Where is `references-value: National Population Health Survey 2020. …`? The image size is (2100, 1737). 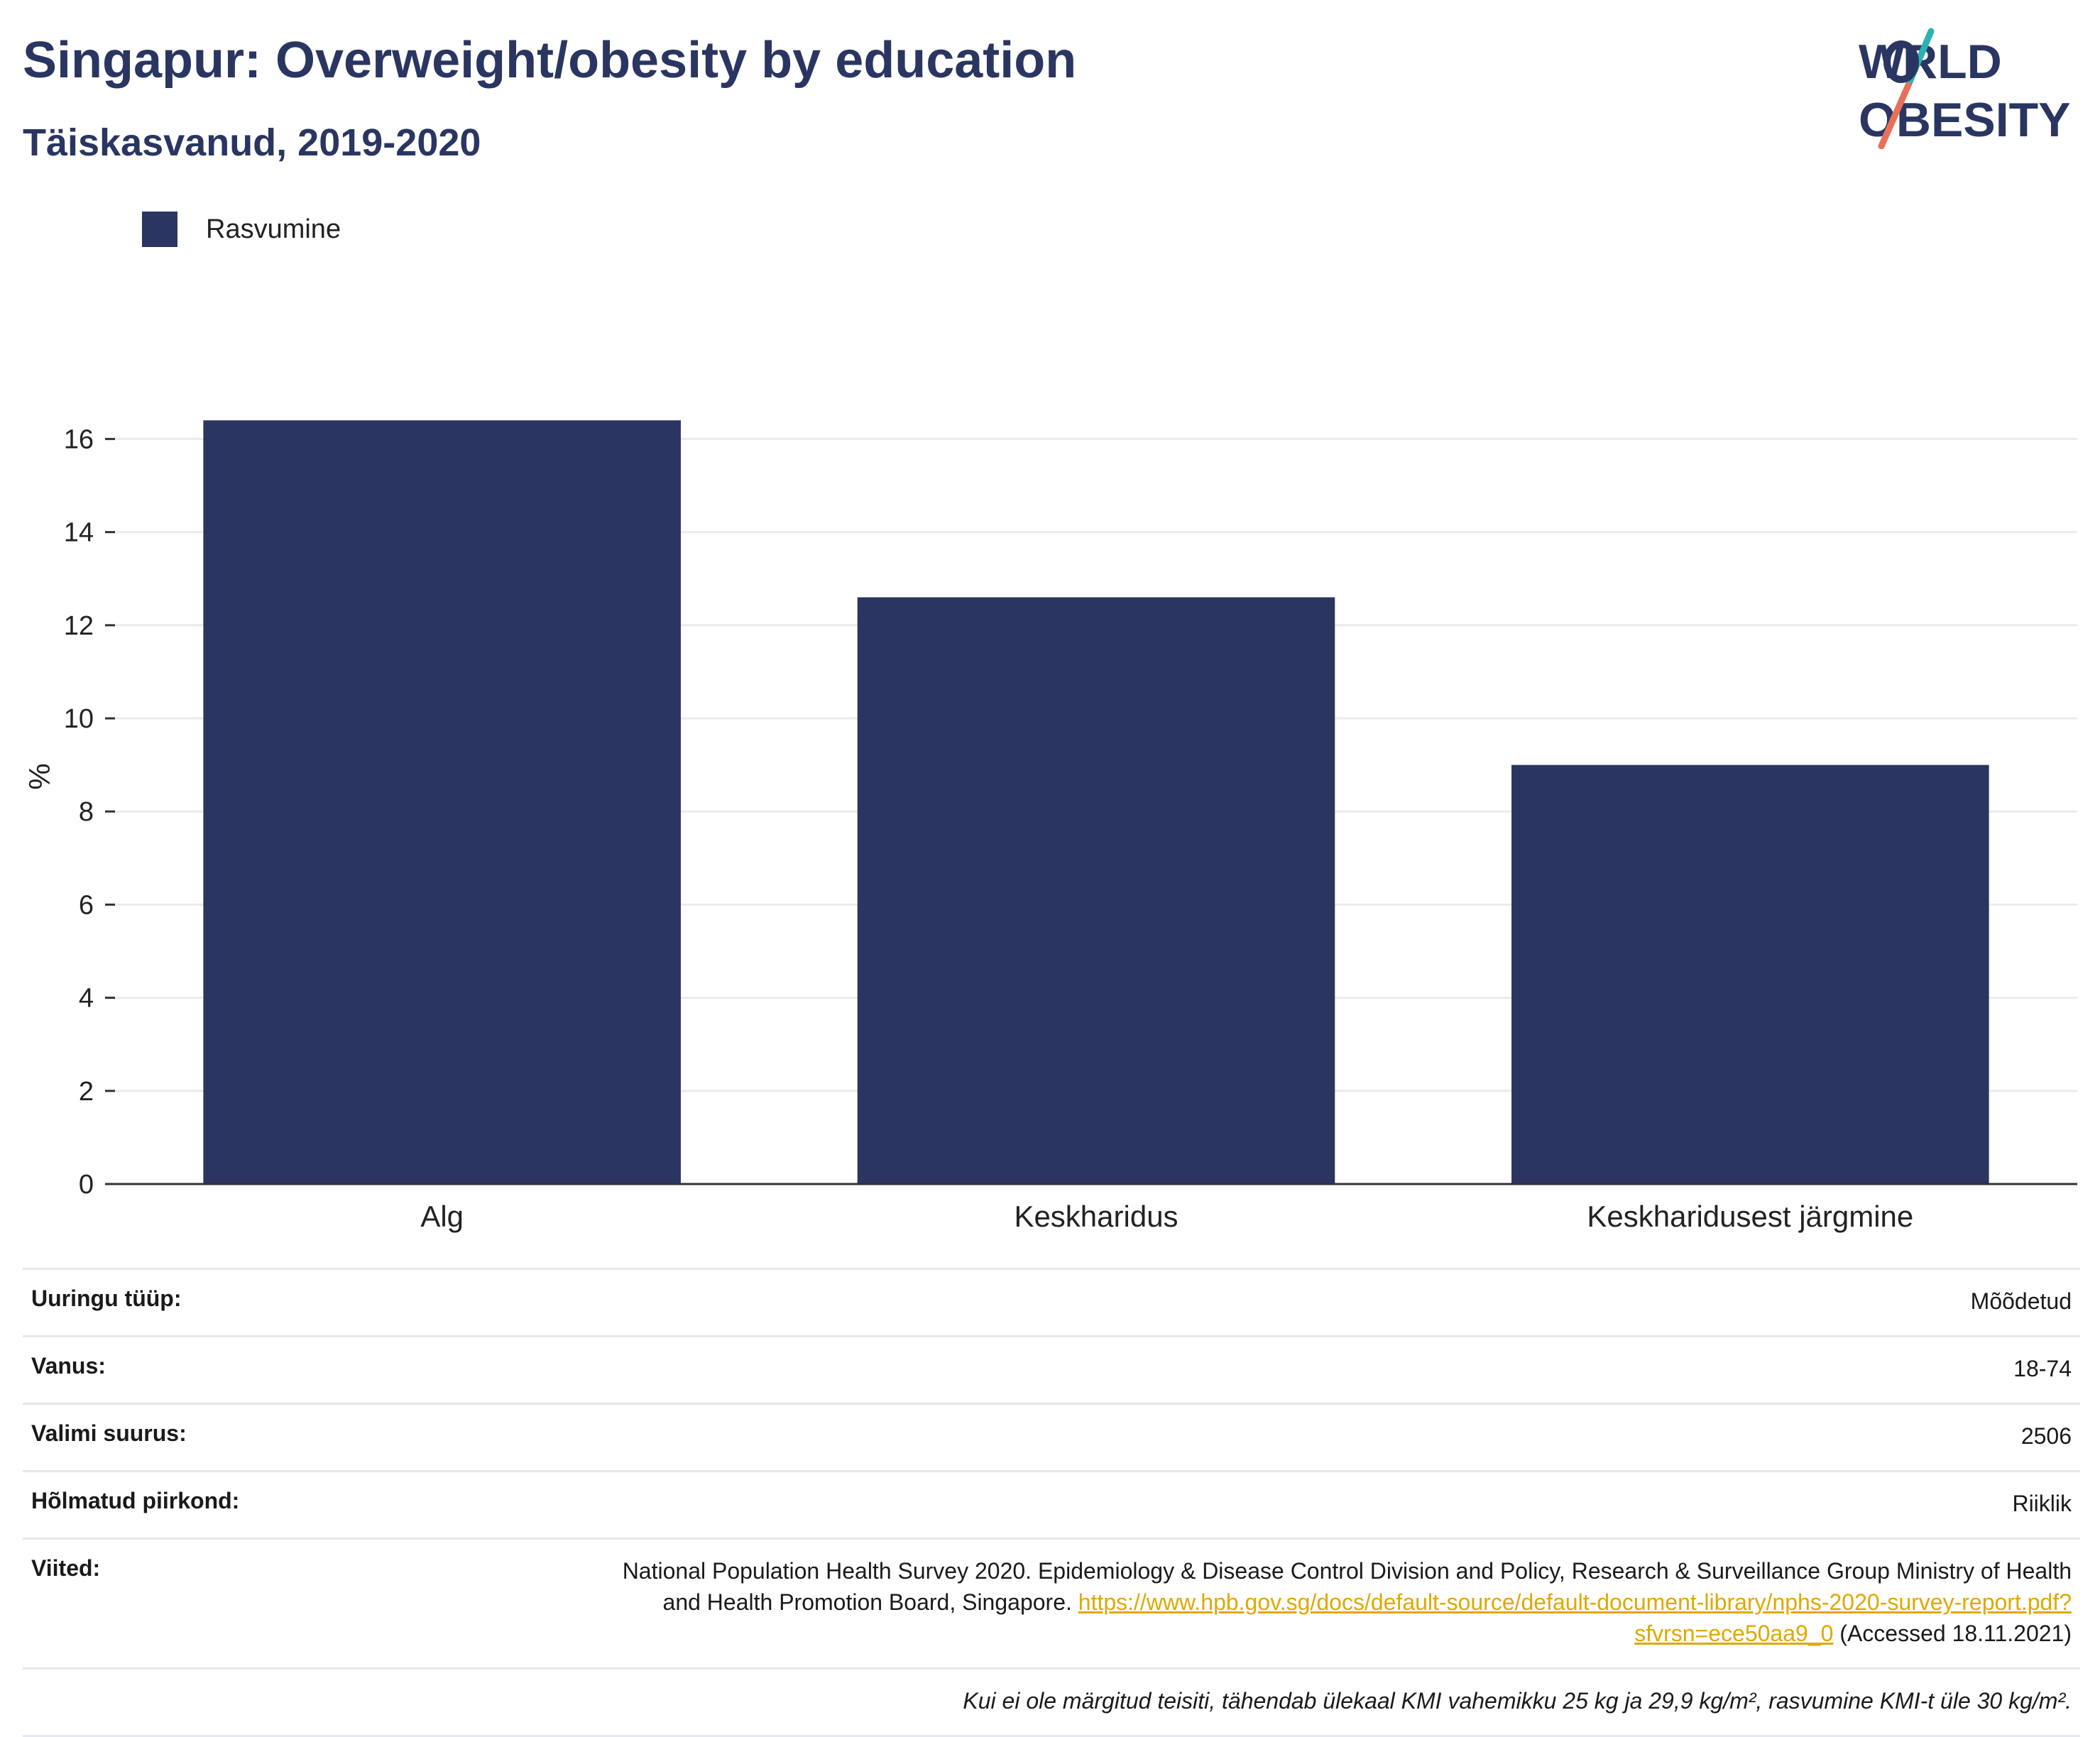 references-value: National Population Health Survey 2020. … is located at coordinates (1326, 1602).